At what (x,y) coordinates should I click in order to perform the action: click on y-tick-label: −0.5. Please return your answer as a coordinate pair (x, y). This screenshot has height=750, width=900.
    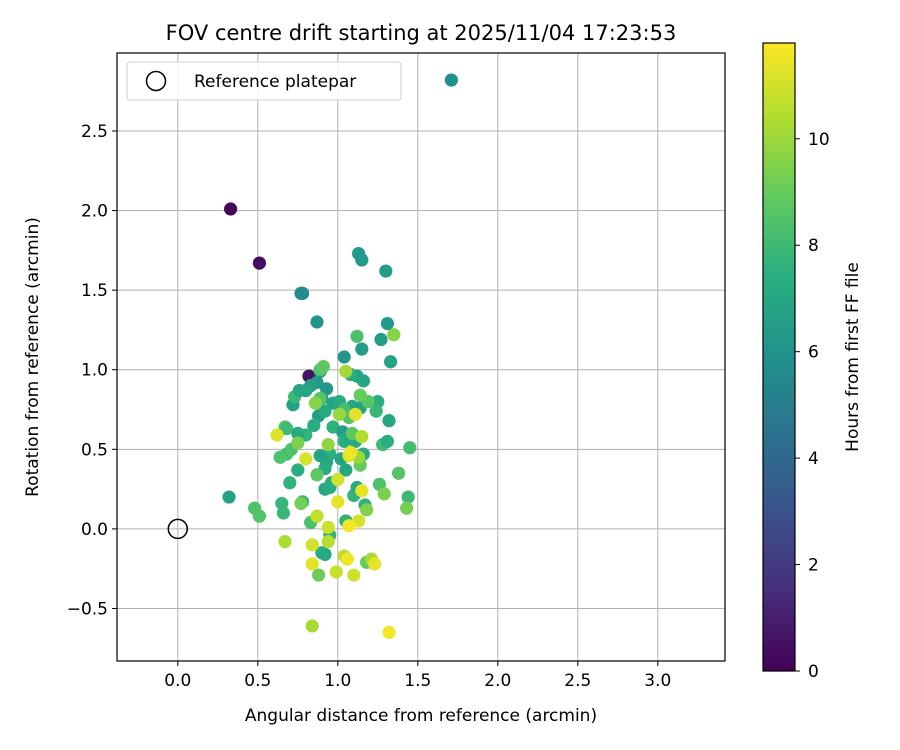
    Looking at the image, I should click on (87, 609).